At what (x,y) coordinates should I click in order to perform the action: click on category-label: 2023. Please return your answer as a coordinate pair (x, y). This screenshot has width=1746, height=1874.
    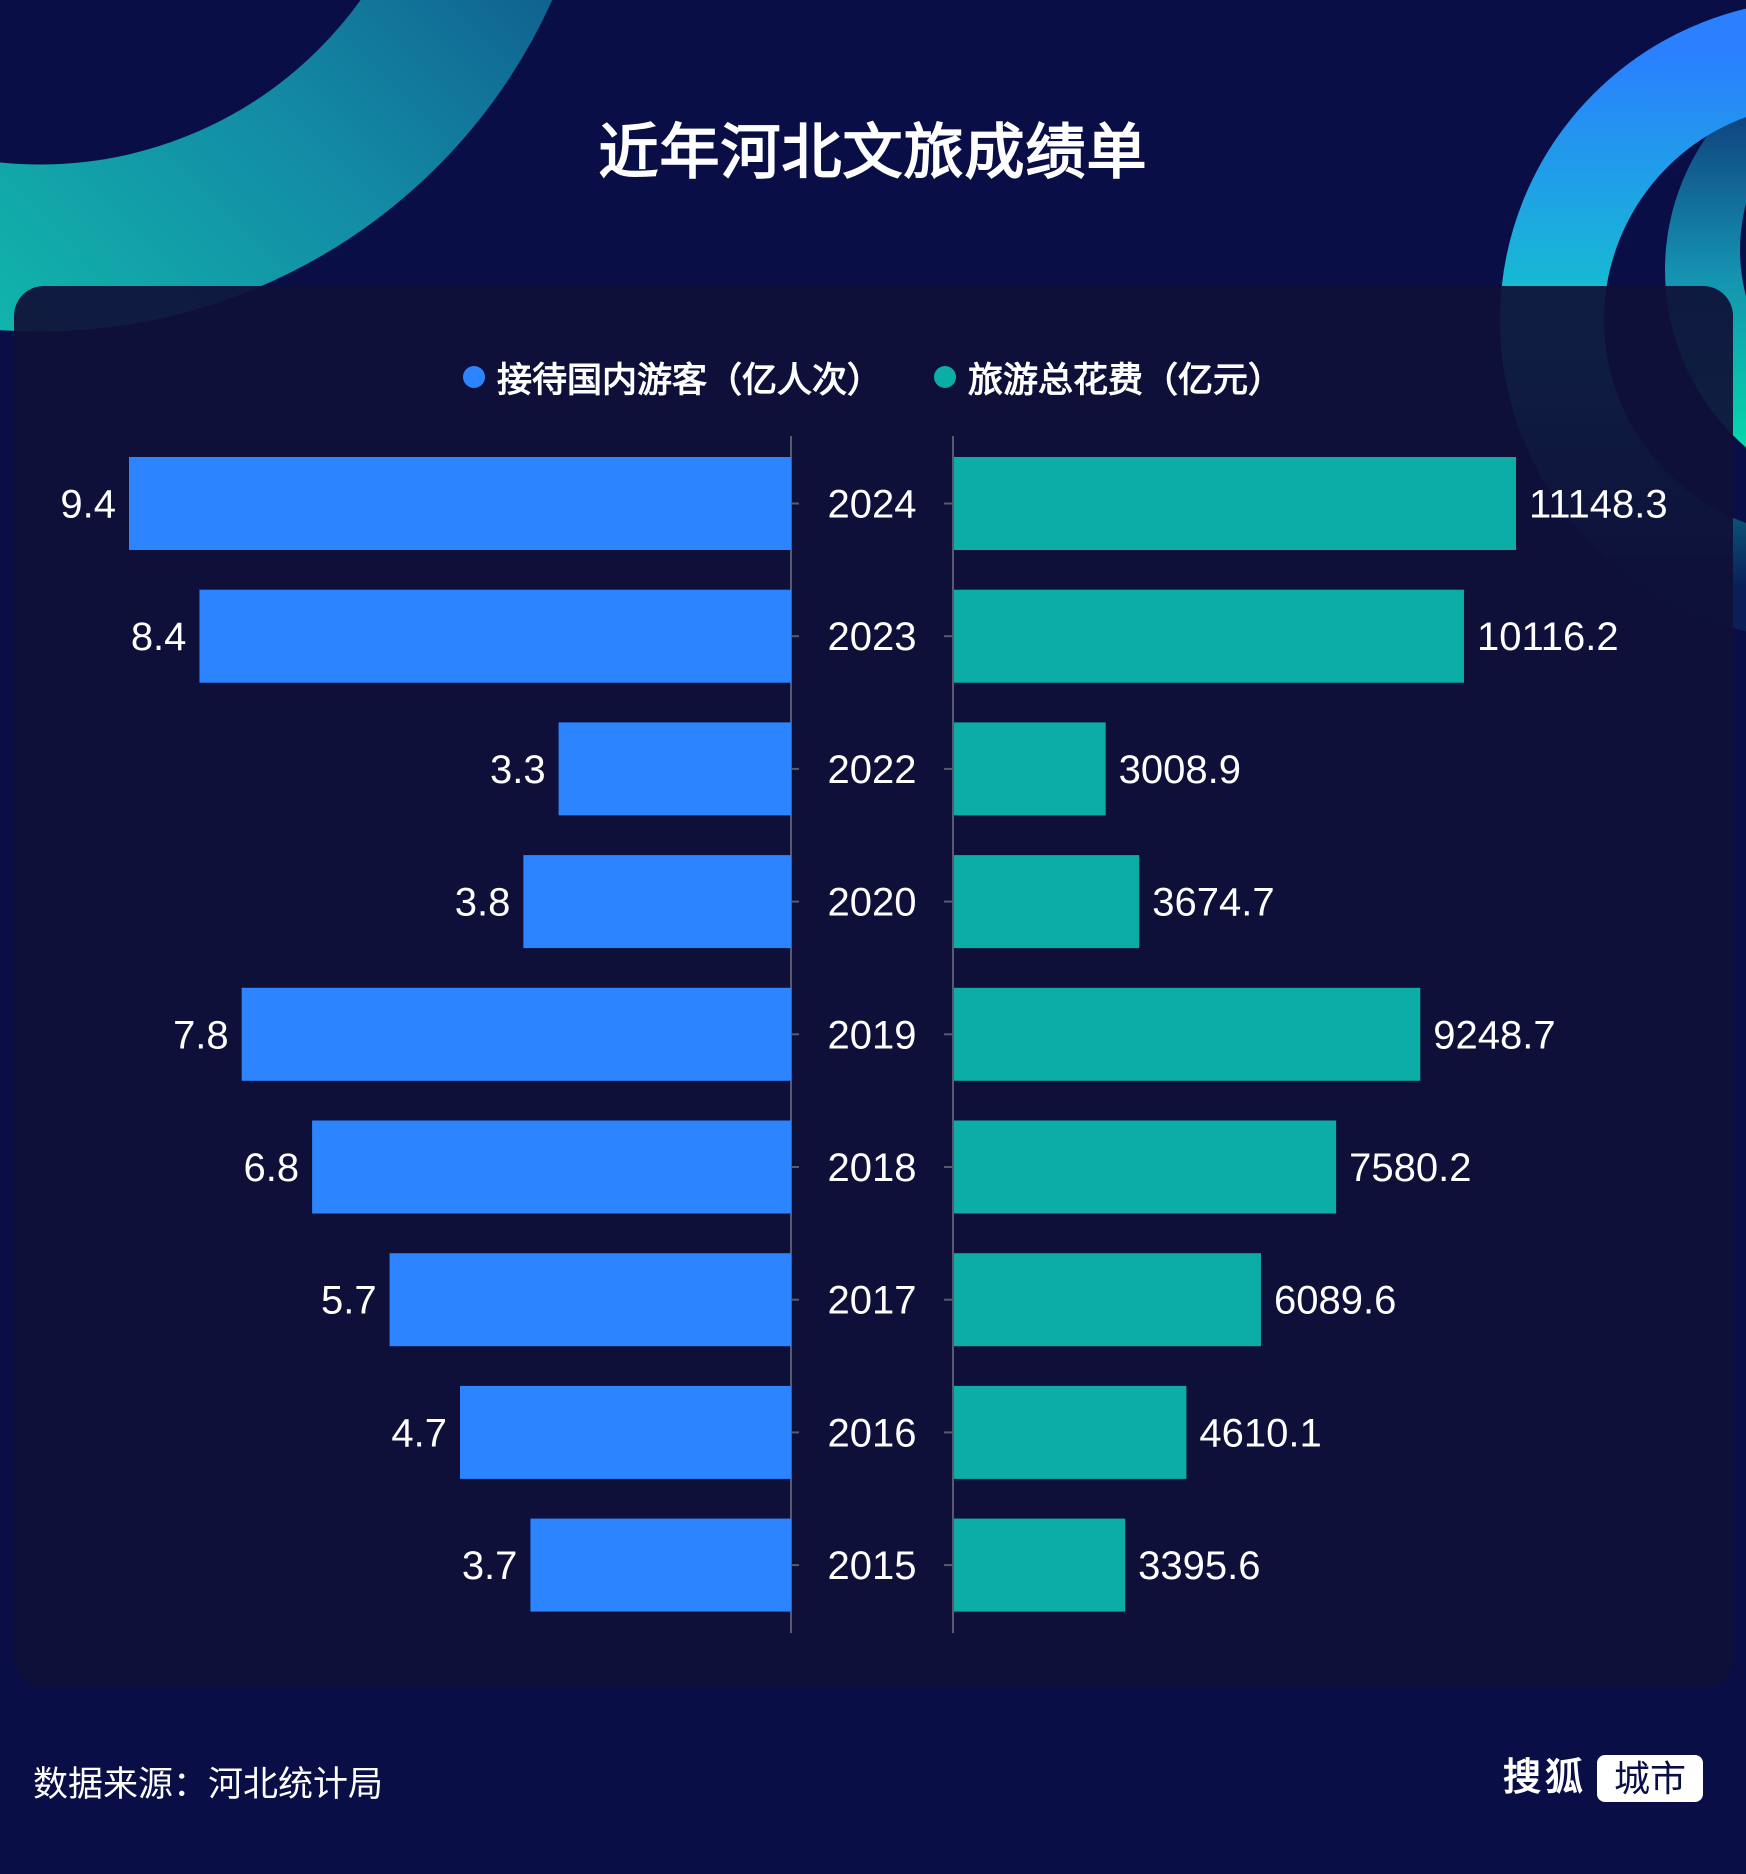
    Looking at the image, I should click on (872, 637).